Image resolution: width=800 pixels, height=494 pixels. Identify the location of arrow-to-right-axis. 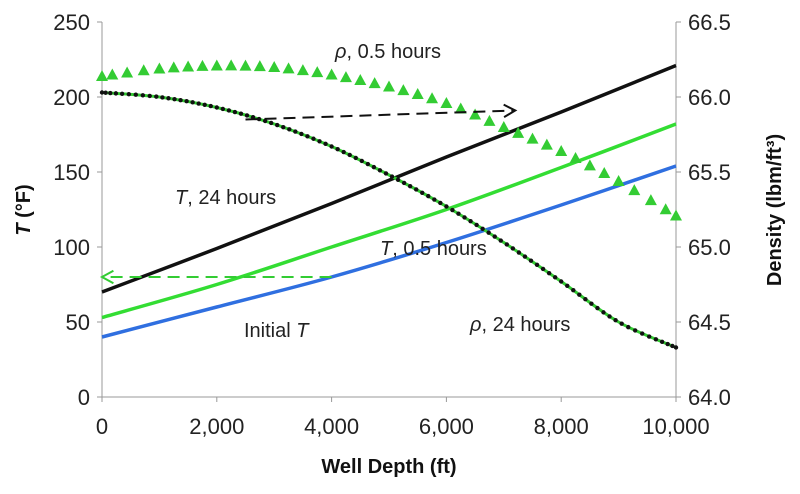
(380, 115).